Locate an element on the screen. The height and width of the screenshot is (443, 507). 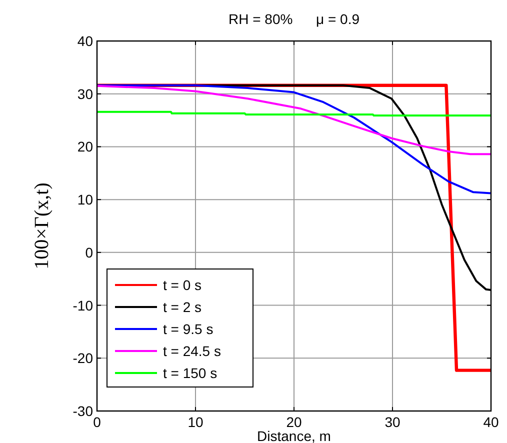
x-tick-label: 10 is located at coordinates (196, 422).